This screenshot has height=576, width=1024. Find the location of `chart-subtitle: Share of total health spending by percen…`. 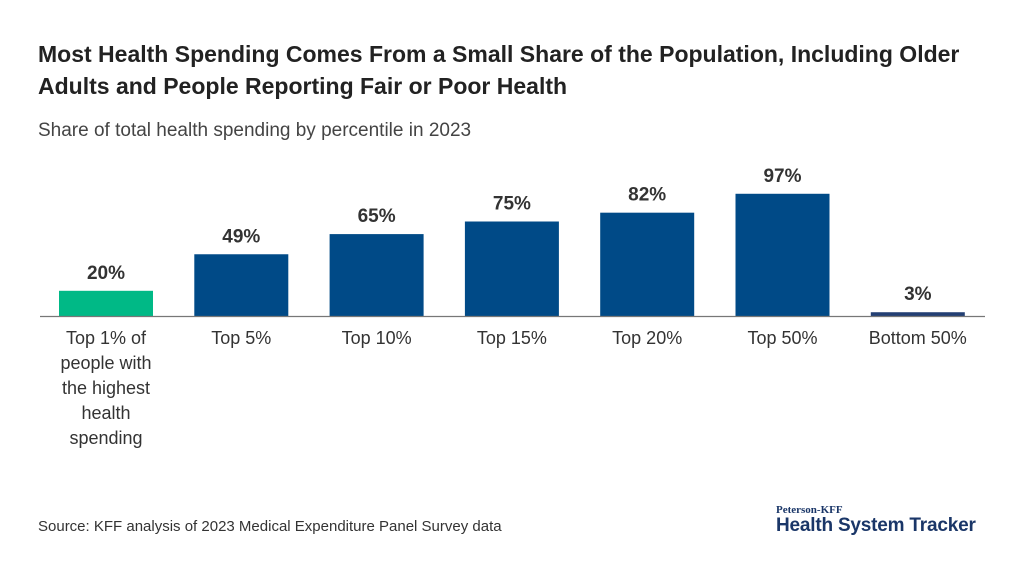

chart-subtitle: Share of total health spending by percen… is located at coordinates (255, 130).